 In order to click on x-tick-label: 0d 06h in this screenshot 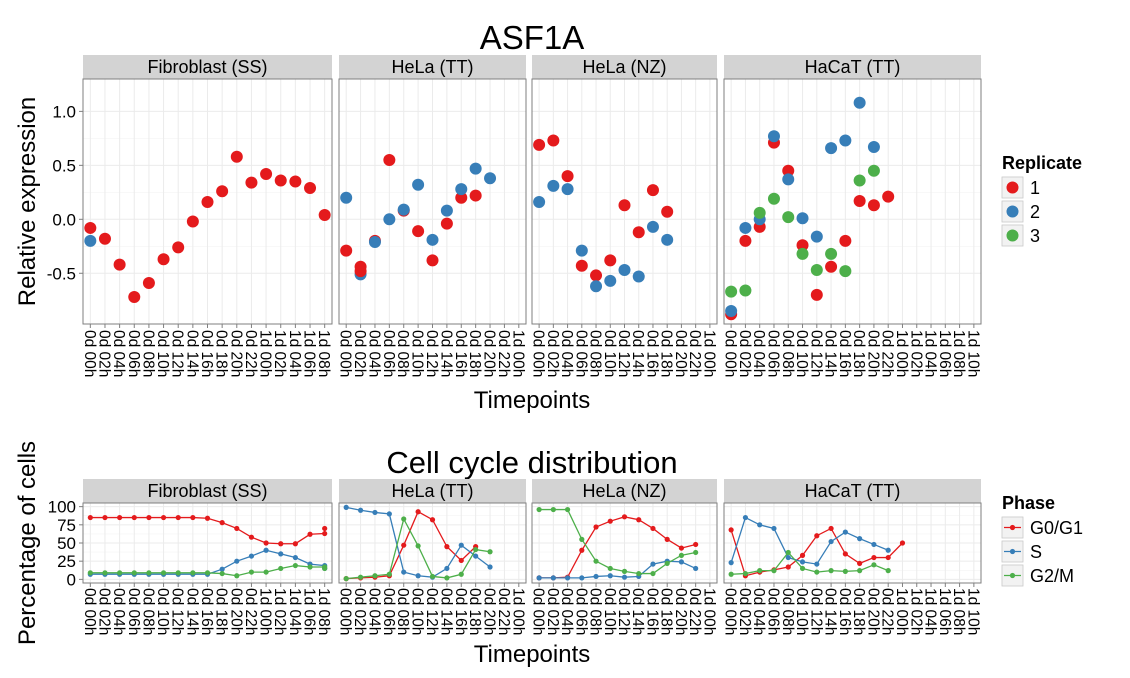, I will do `click(580, 611)`.